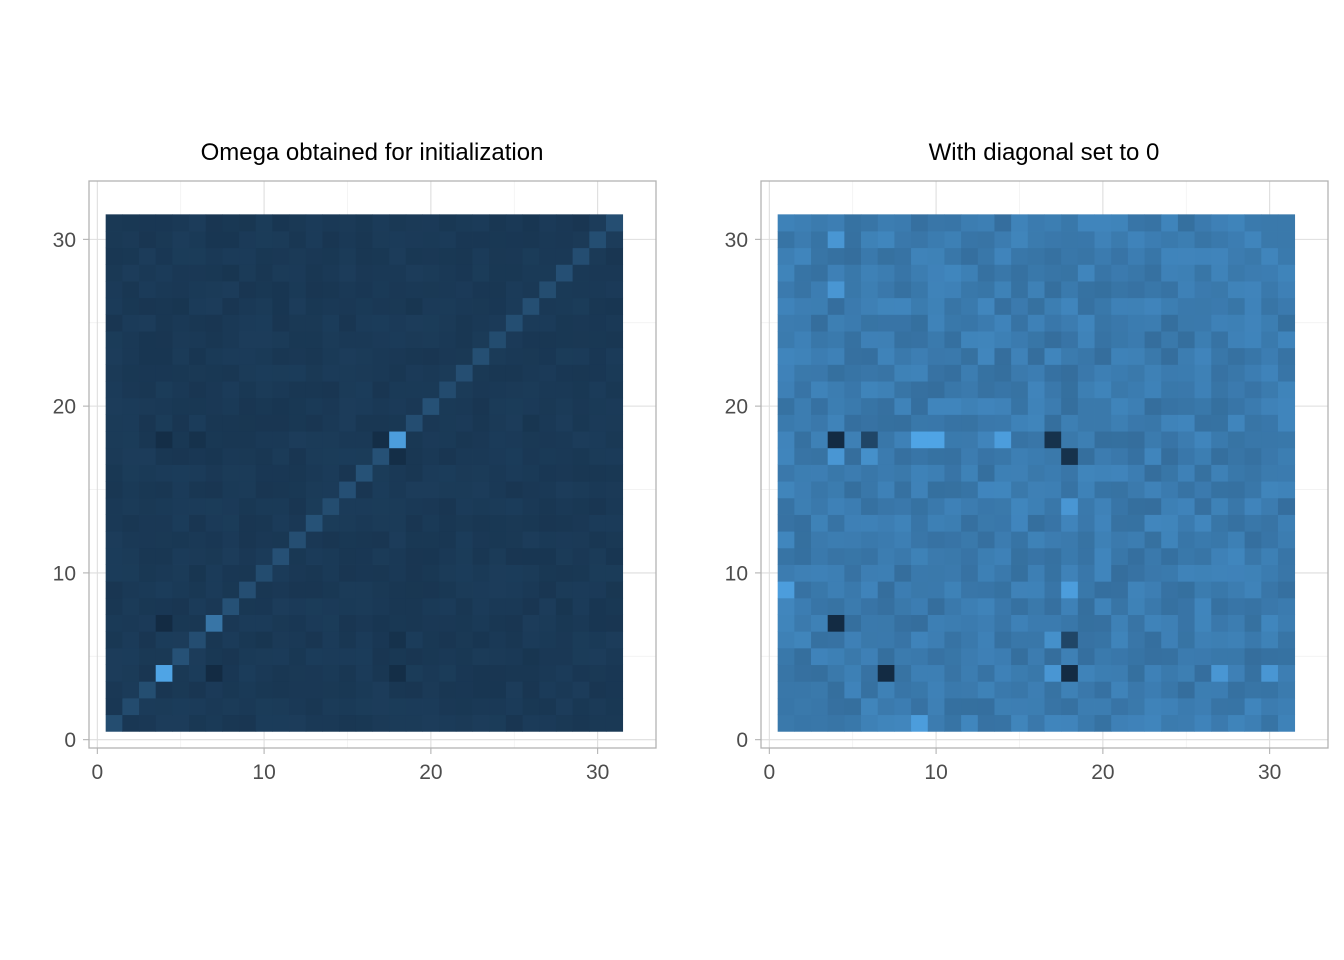 The width and height of the screenshot is (1344, 960). What do you see at coordinates (736, 240) in the screenshot?
I see `y-tick-label: 30` at bounding box center [736, 240].